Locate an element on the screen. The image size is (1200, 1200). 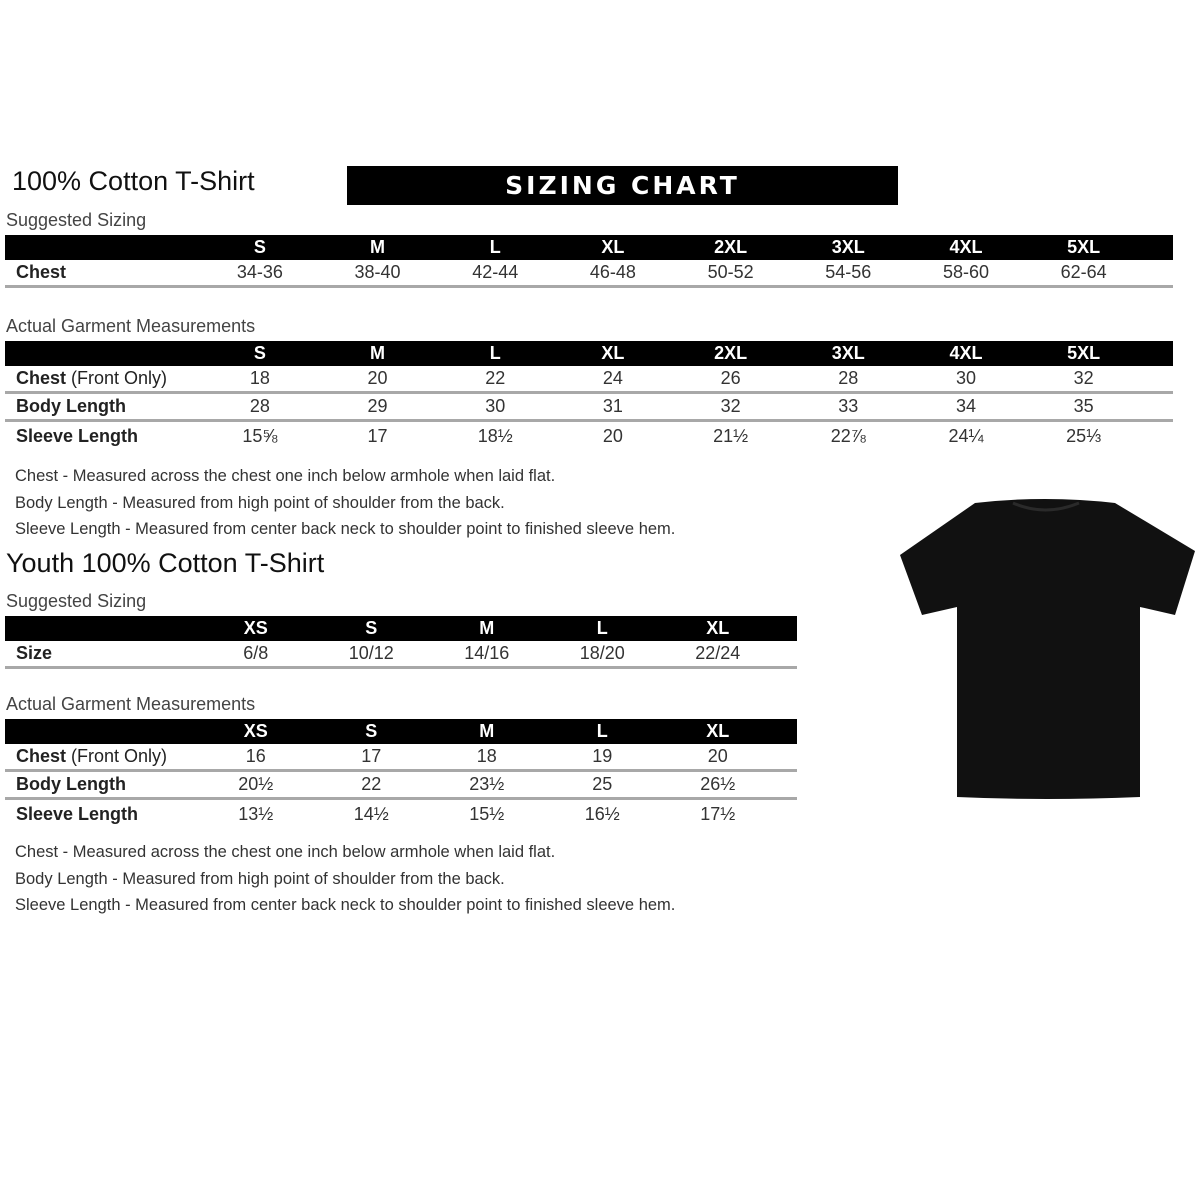
youth-actual-label: Actual Garment Measurements is located at coordinates (131, 704).